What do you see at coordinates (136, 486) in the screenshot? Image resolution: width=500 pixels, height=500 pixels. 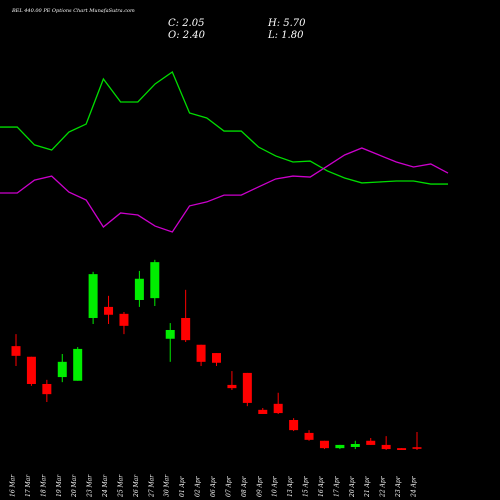 I see `x-tick-label: 26 Mar` at bounding box center [136, 486].